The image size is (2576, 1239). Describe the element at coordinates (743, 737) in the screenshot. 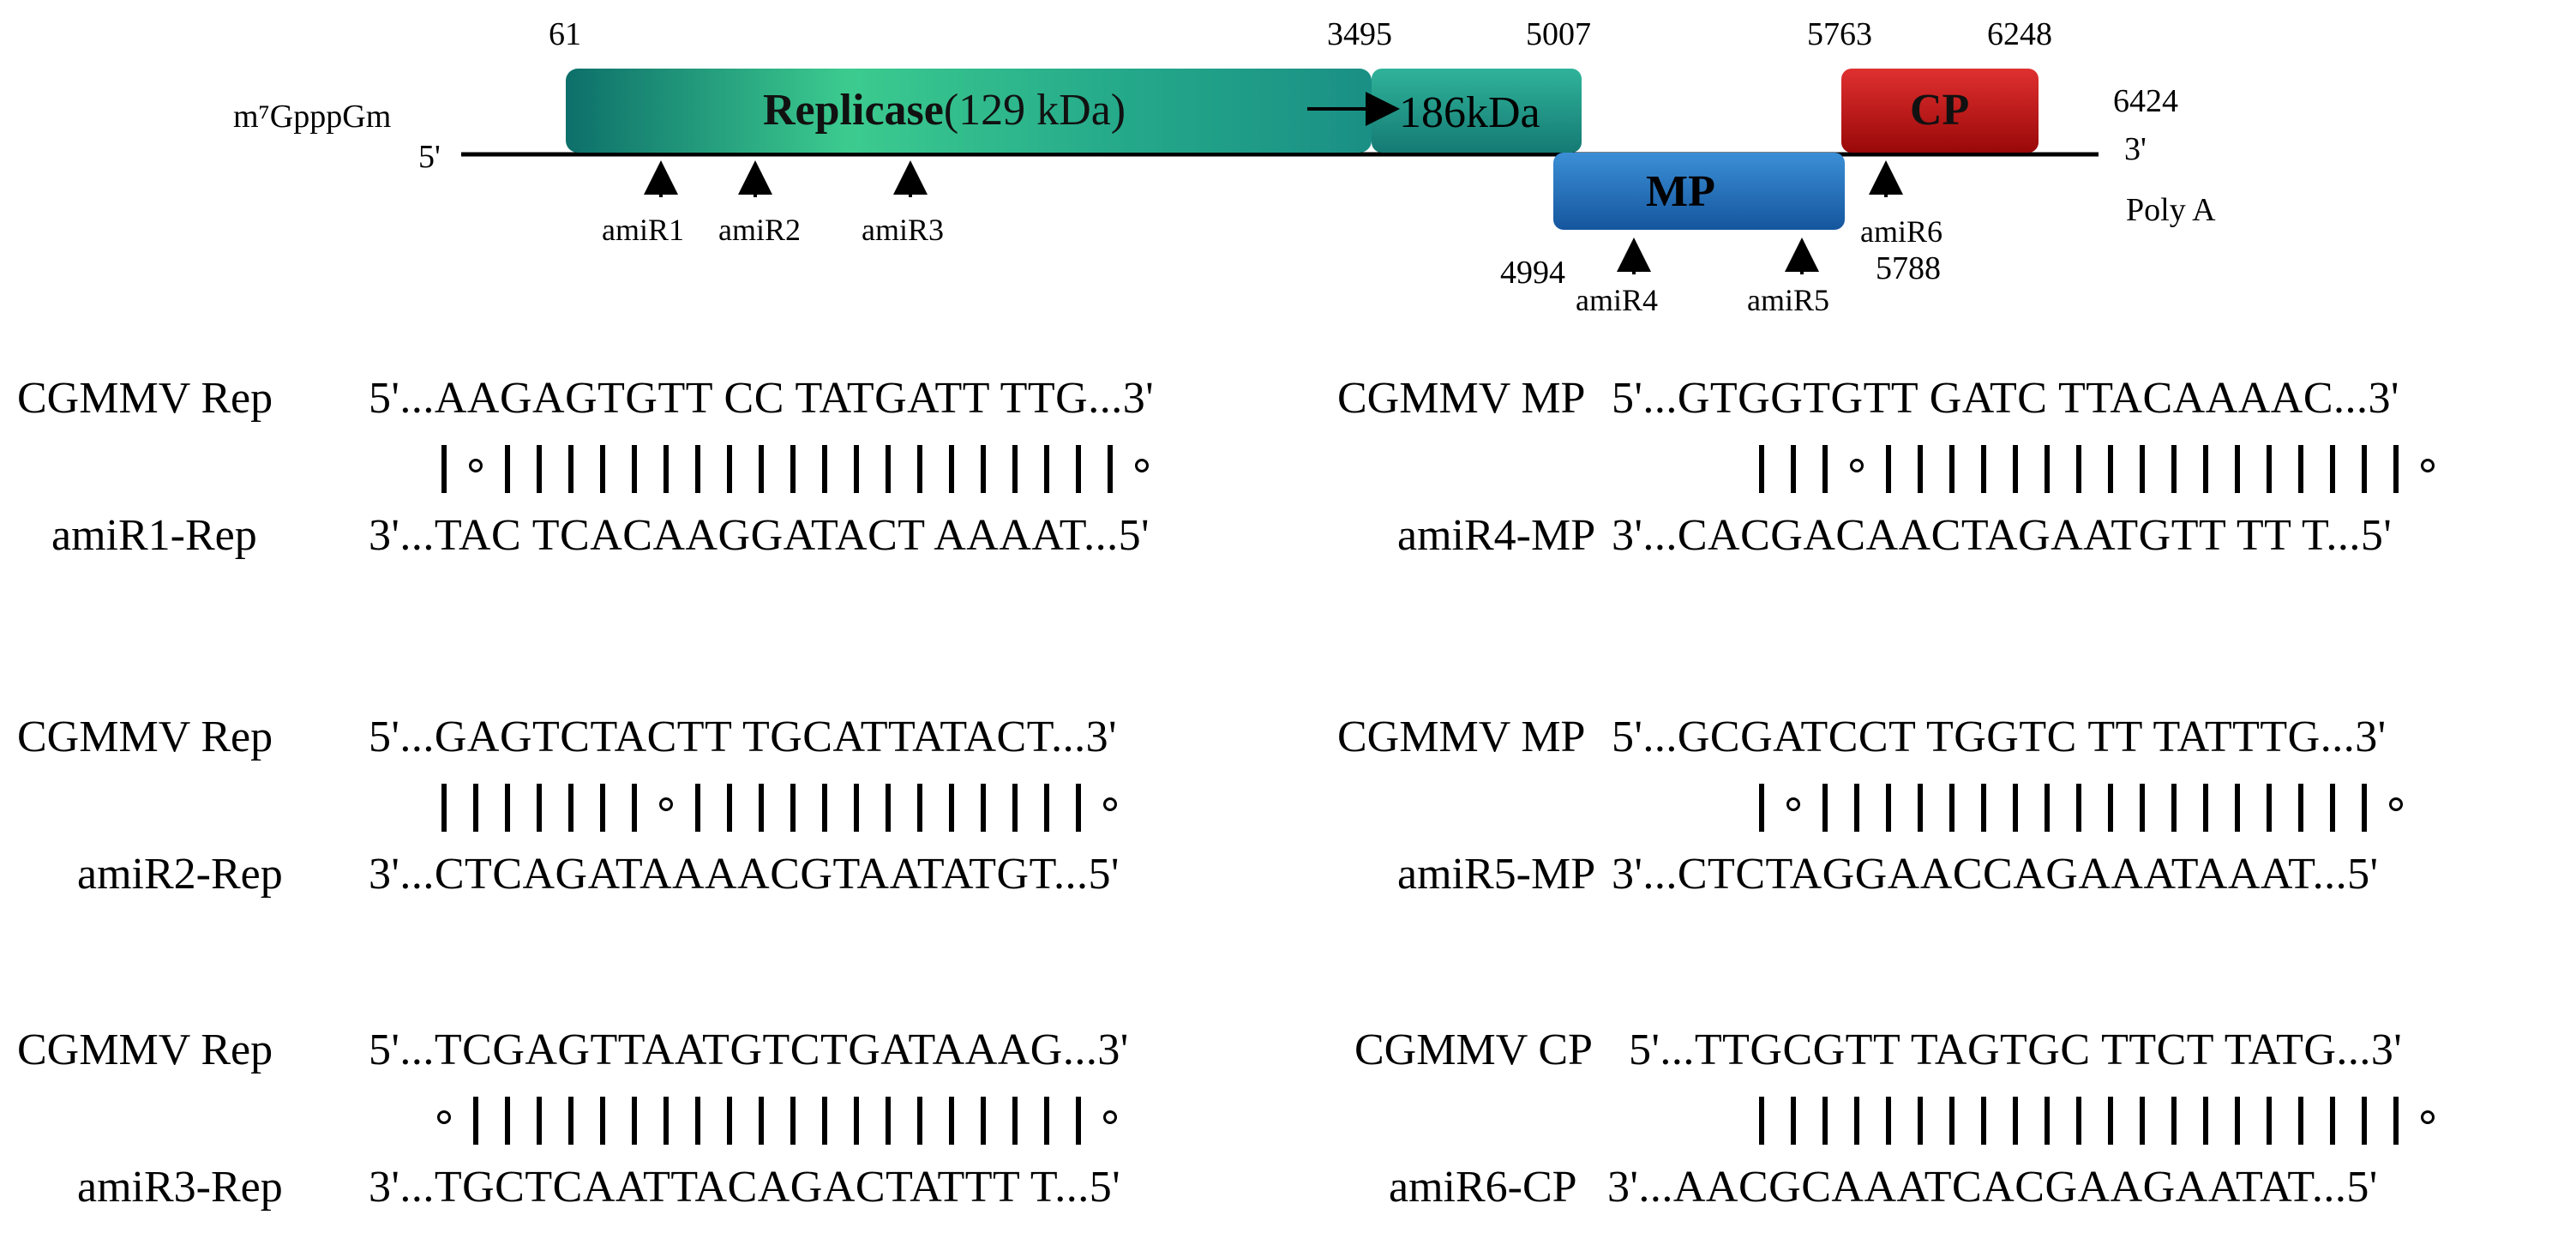

I see `viral-seq: 5'...GAGTCTACTT TGCATTATACT...3'` at that location.